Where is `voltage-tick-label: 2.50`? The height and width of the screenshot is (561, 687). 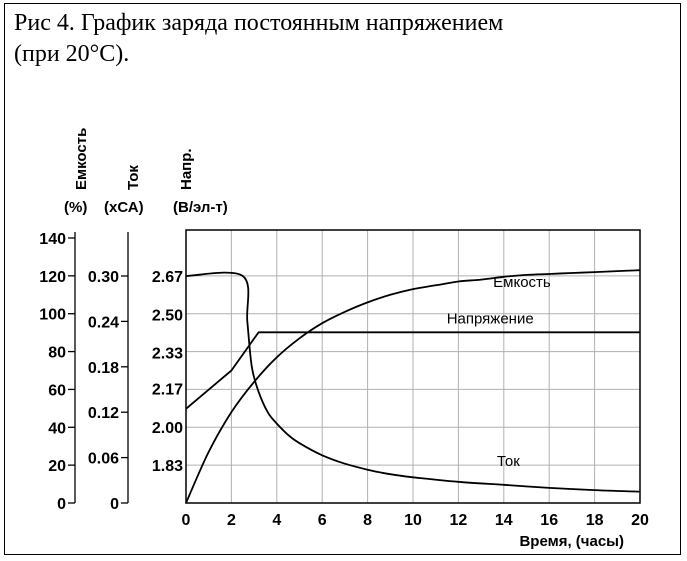
voltage-tick-label: 2.50 is located at coordinates (167, 315).